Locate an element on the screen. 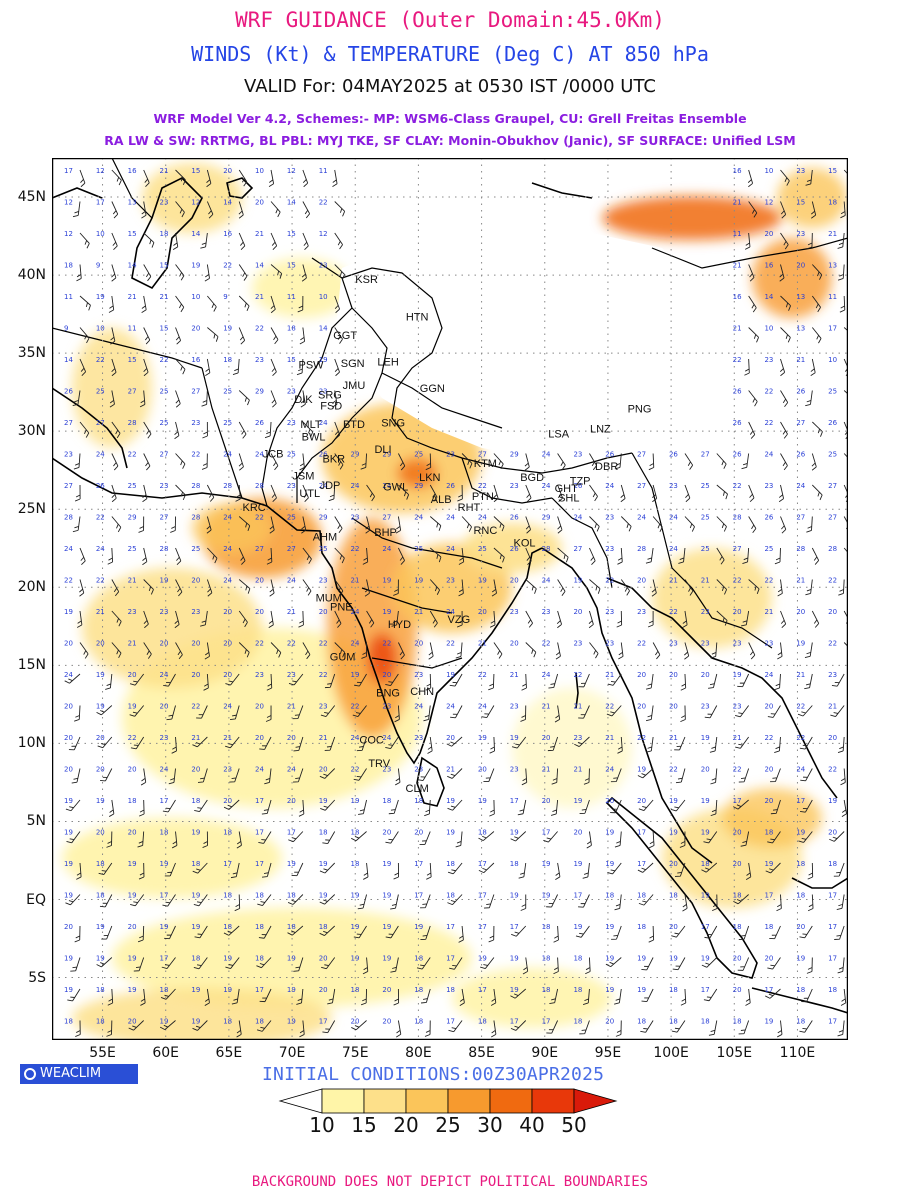 Image resolution: width=900 pixels, height=1200 pixels. station-label: BWL is located at coordinates (314, 438).